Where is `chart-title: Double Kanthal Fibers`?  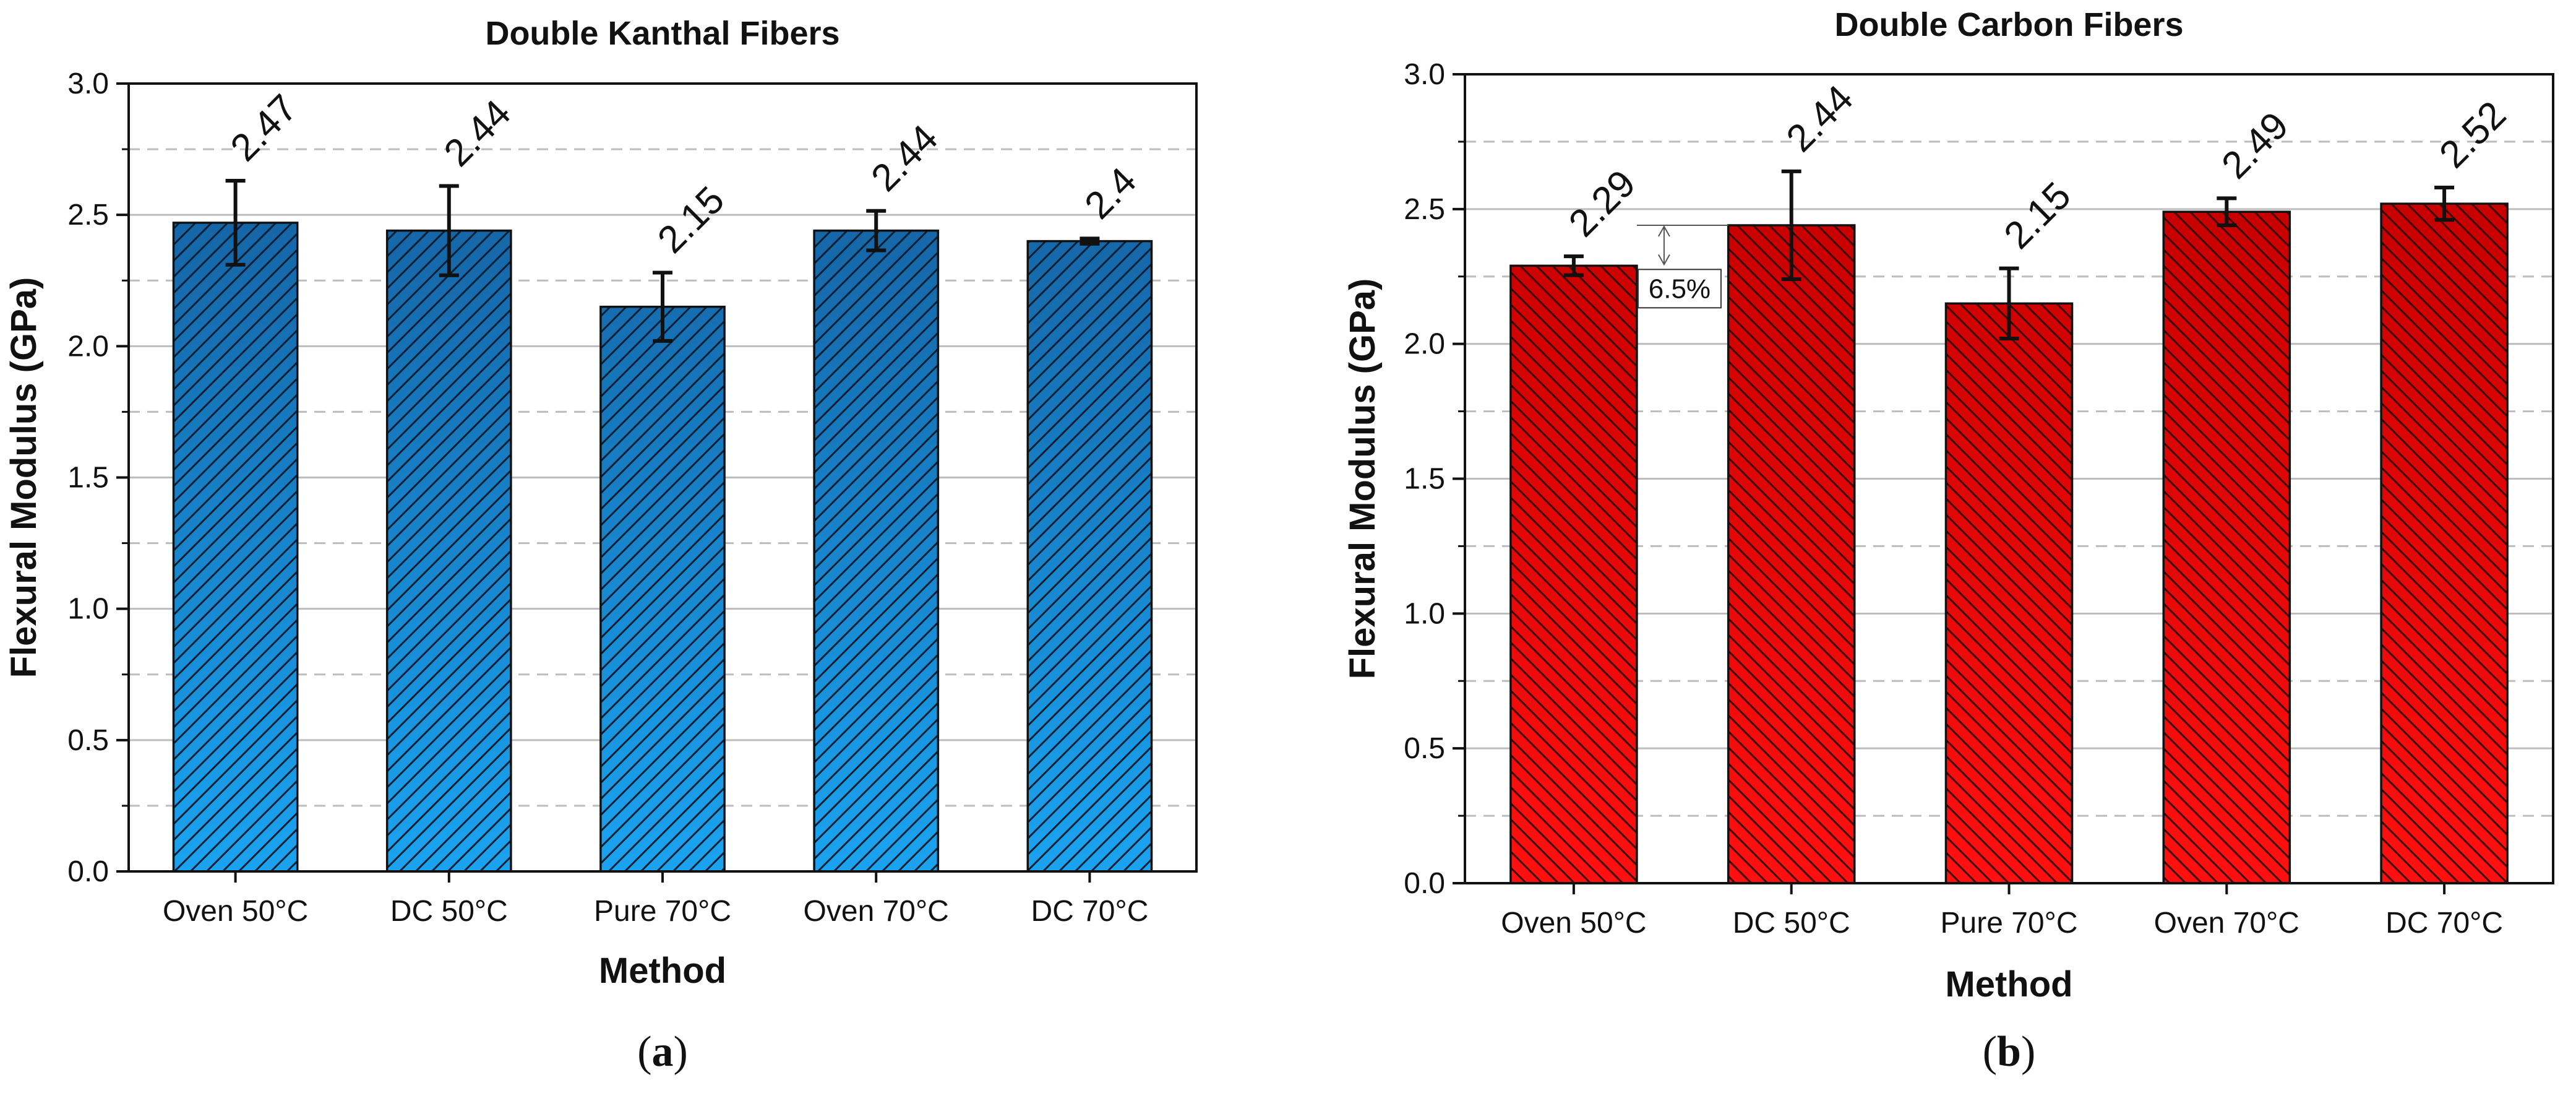 chart-title: Double Kanthal Fibers is located at coordinates (662, 33).